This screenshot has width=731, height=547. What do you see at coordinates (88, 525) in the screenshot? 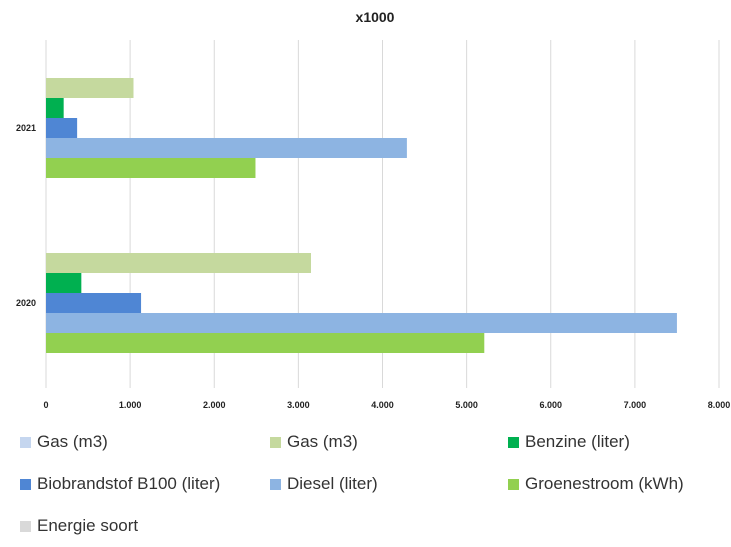
I see `legend-label: Energie soort` at bounding box center [88, 525].